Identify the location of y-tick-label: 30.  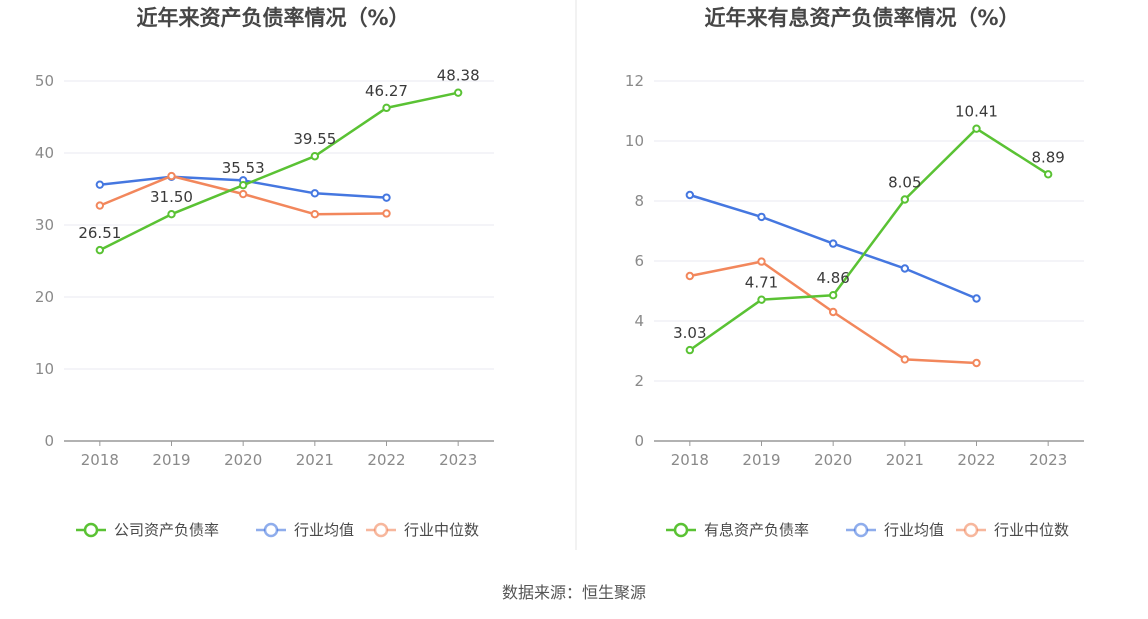
(44, 225).